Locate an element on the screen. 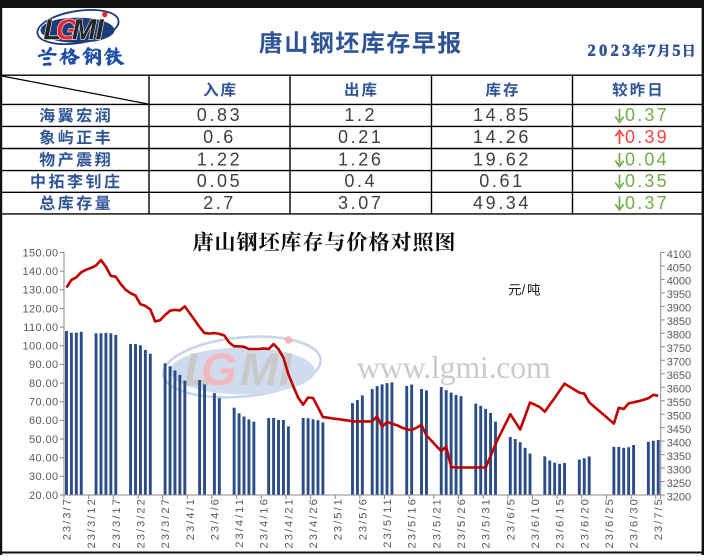  svg-text: 0.21 is located at coordinates (360, 137).